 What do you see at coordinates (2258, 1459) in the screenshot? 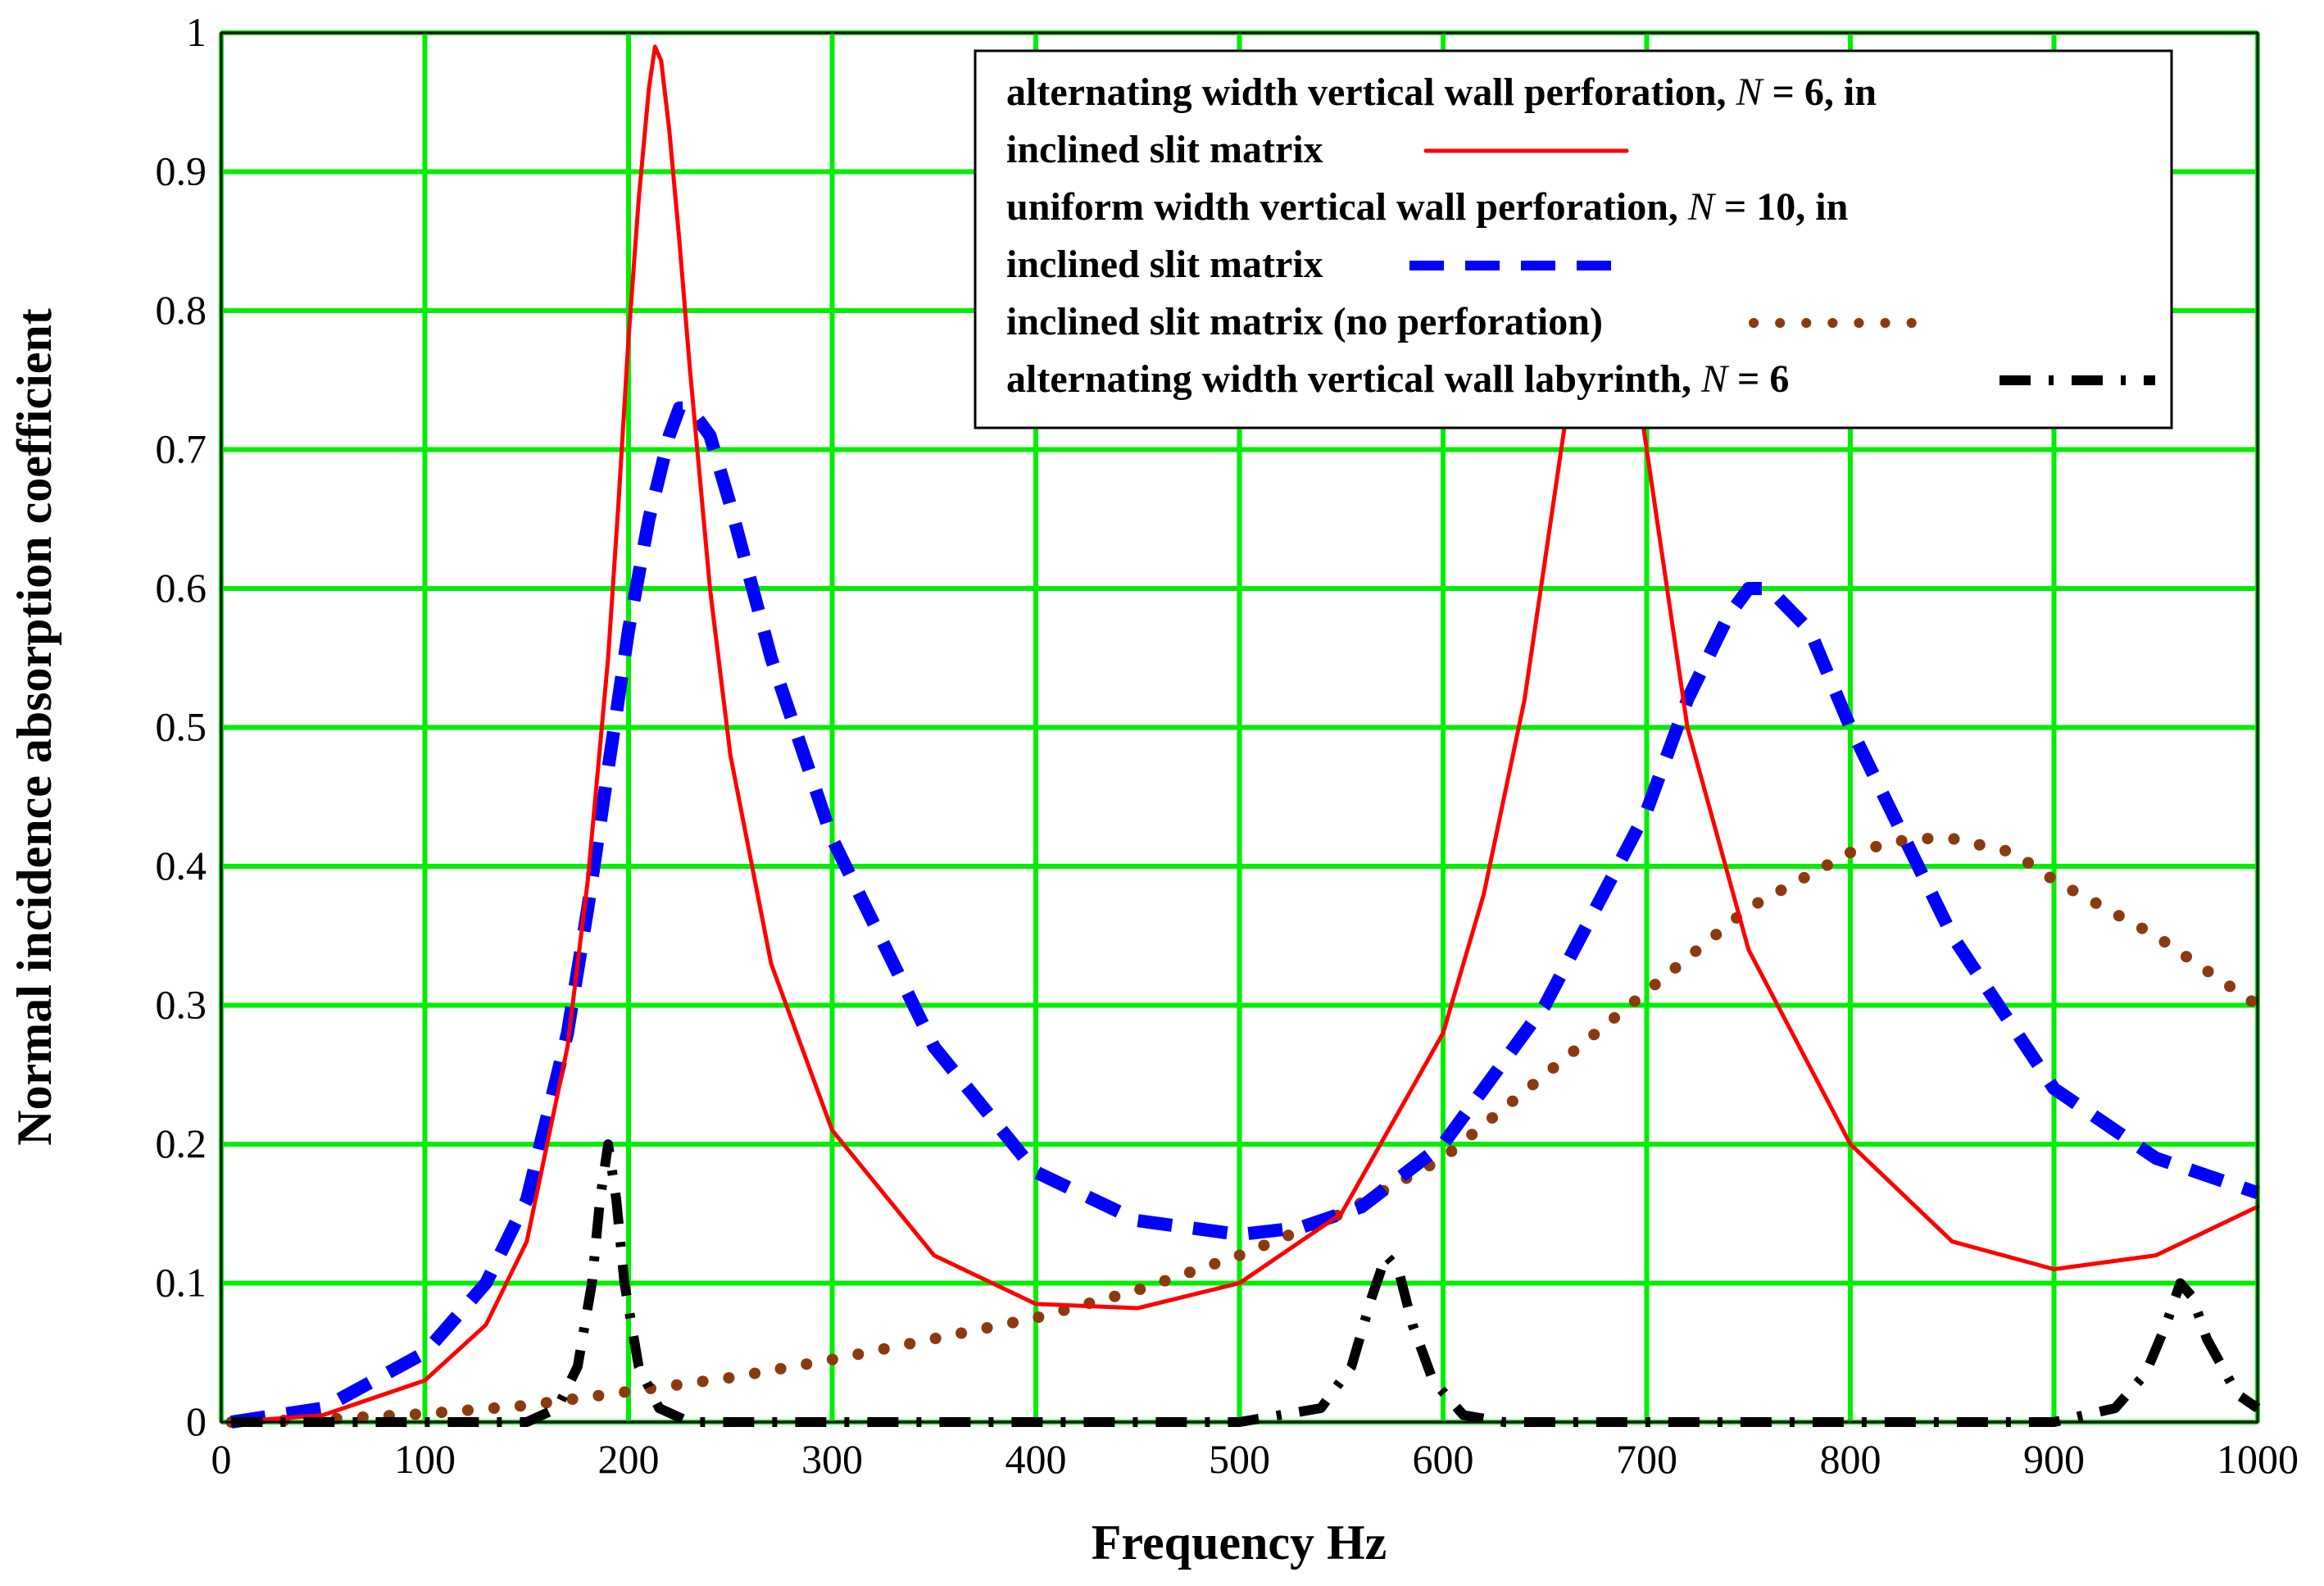
I see `x-tick-label: 1000` at bounding box center [2258, 1459].